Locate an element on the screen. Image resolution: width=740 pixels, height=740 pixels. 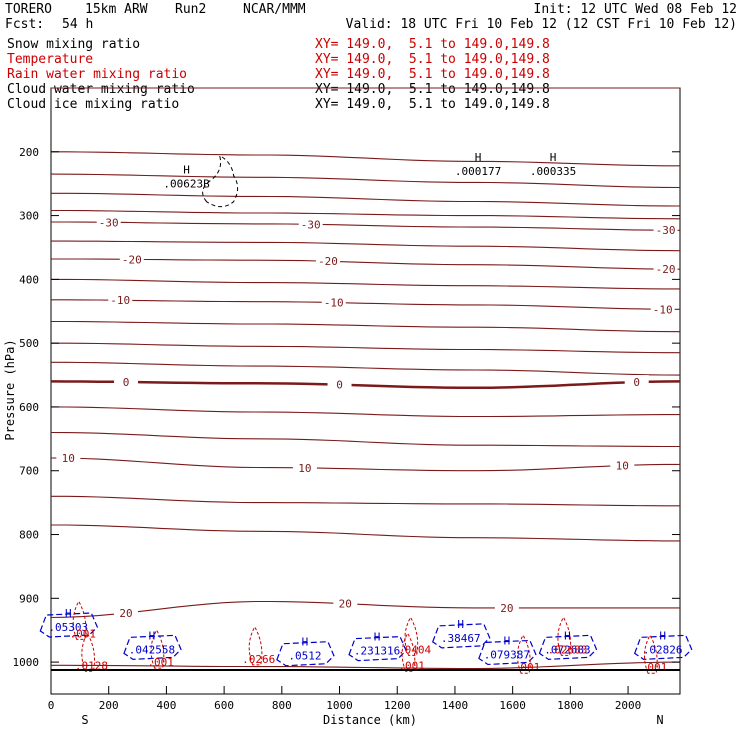
cloud-water-label-h-1: H is located at coordinates (152, 635).